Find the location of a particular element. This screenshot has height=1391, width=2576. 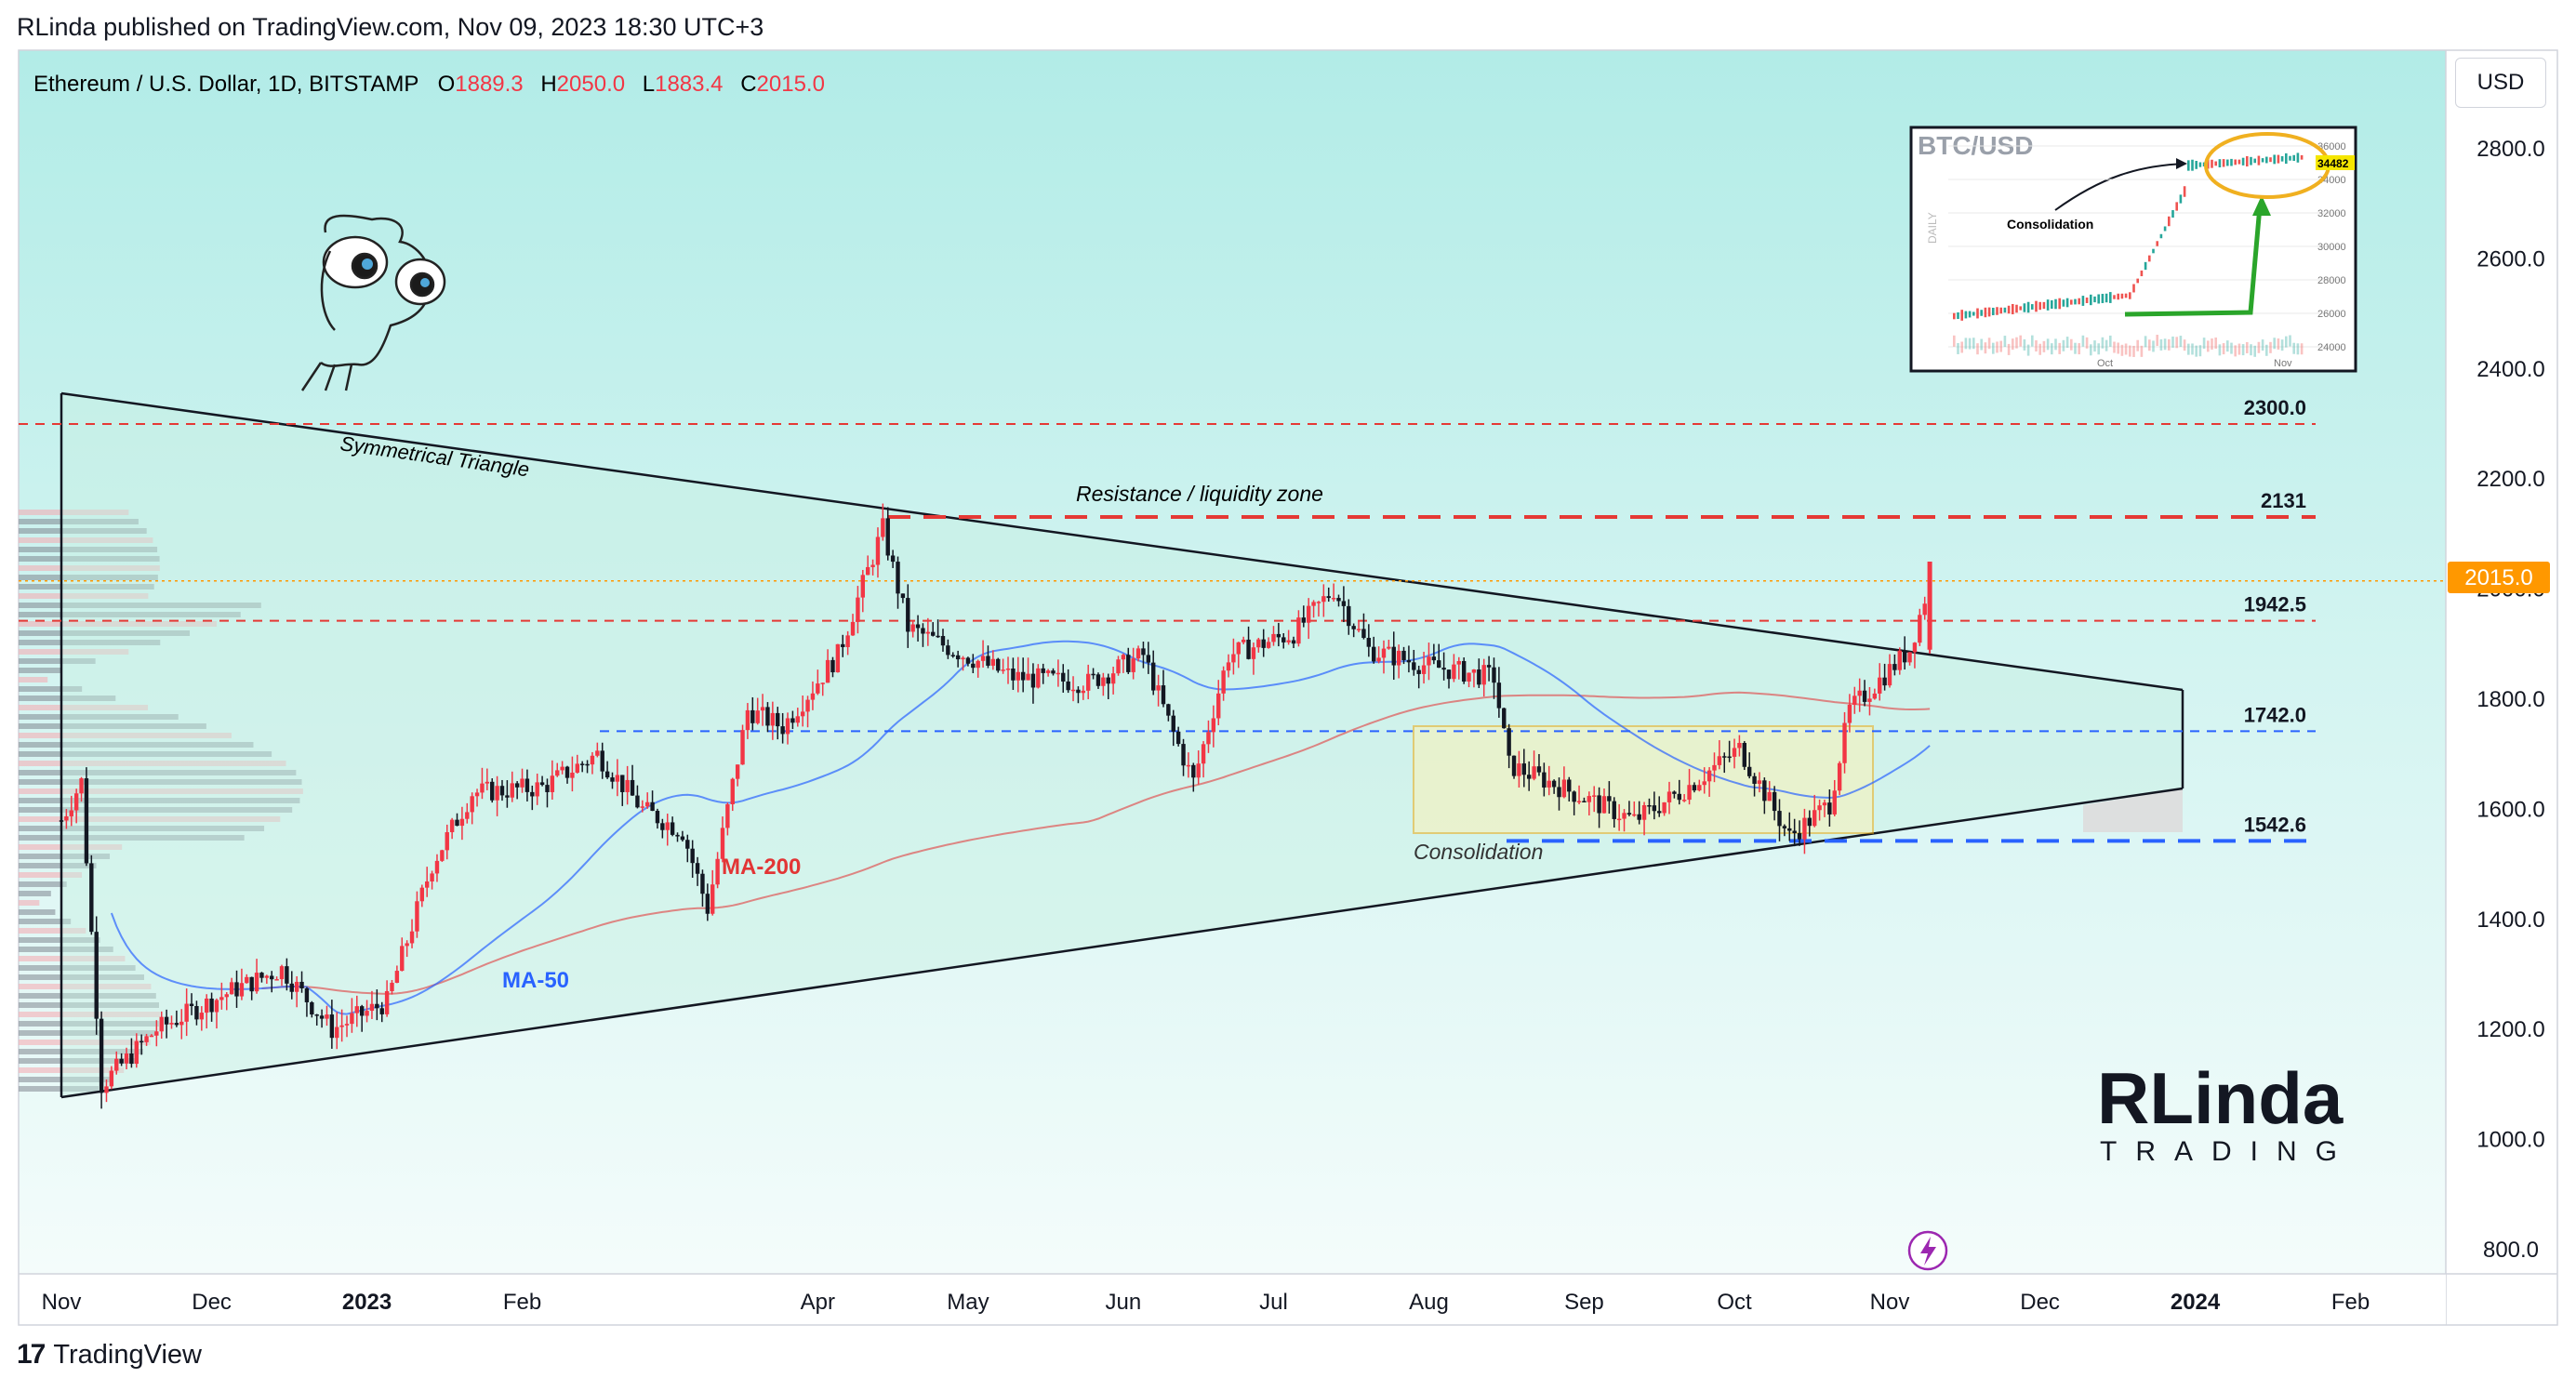

rlinda-watermark: RLinda TRADING is located at coordinates (2220, 1112).